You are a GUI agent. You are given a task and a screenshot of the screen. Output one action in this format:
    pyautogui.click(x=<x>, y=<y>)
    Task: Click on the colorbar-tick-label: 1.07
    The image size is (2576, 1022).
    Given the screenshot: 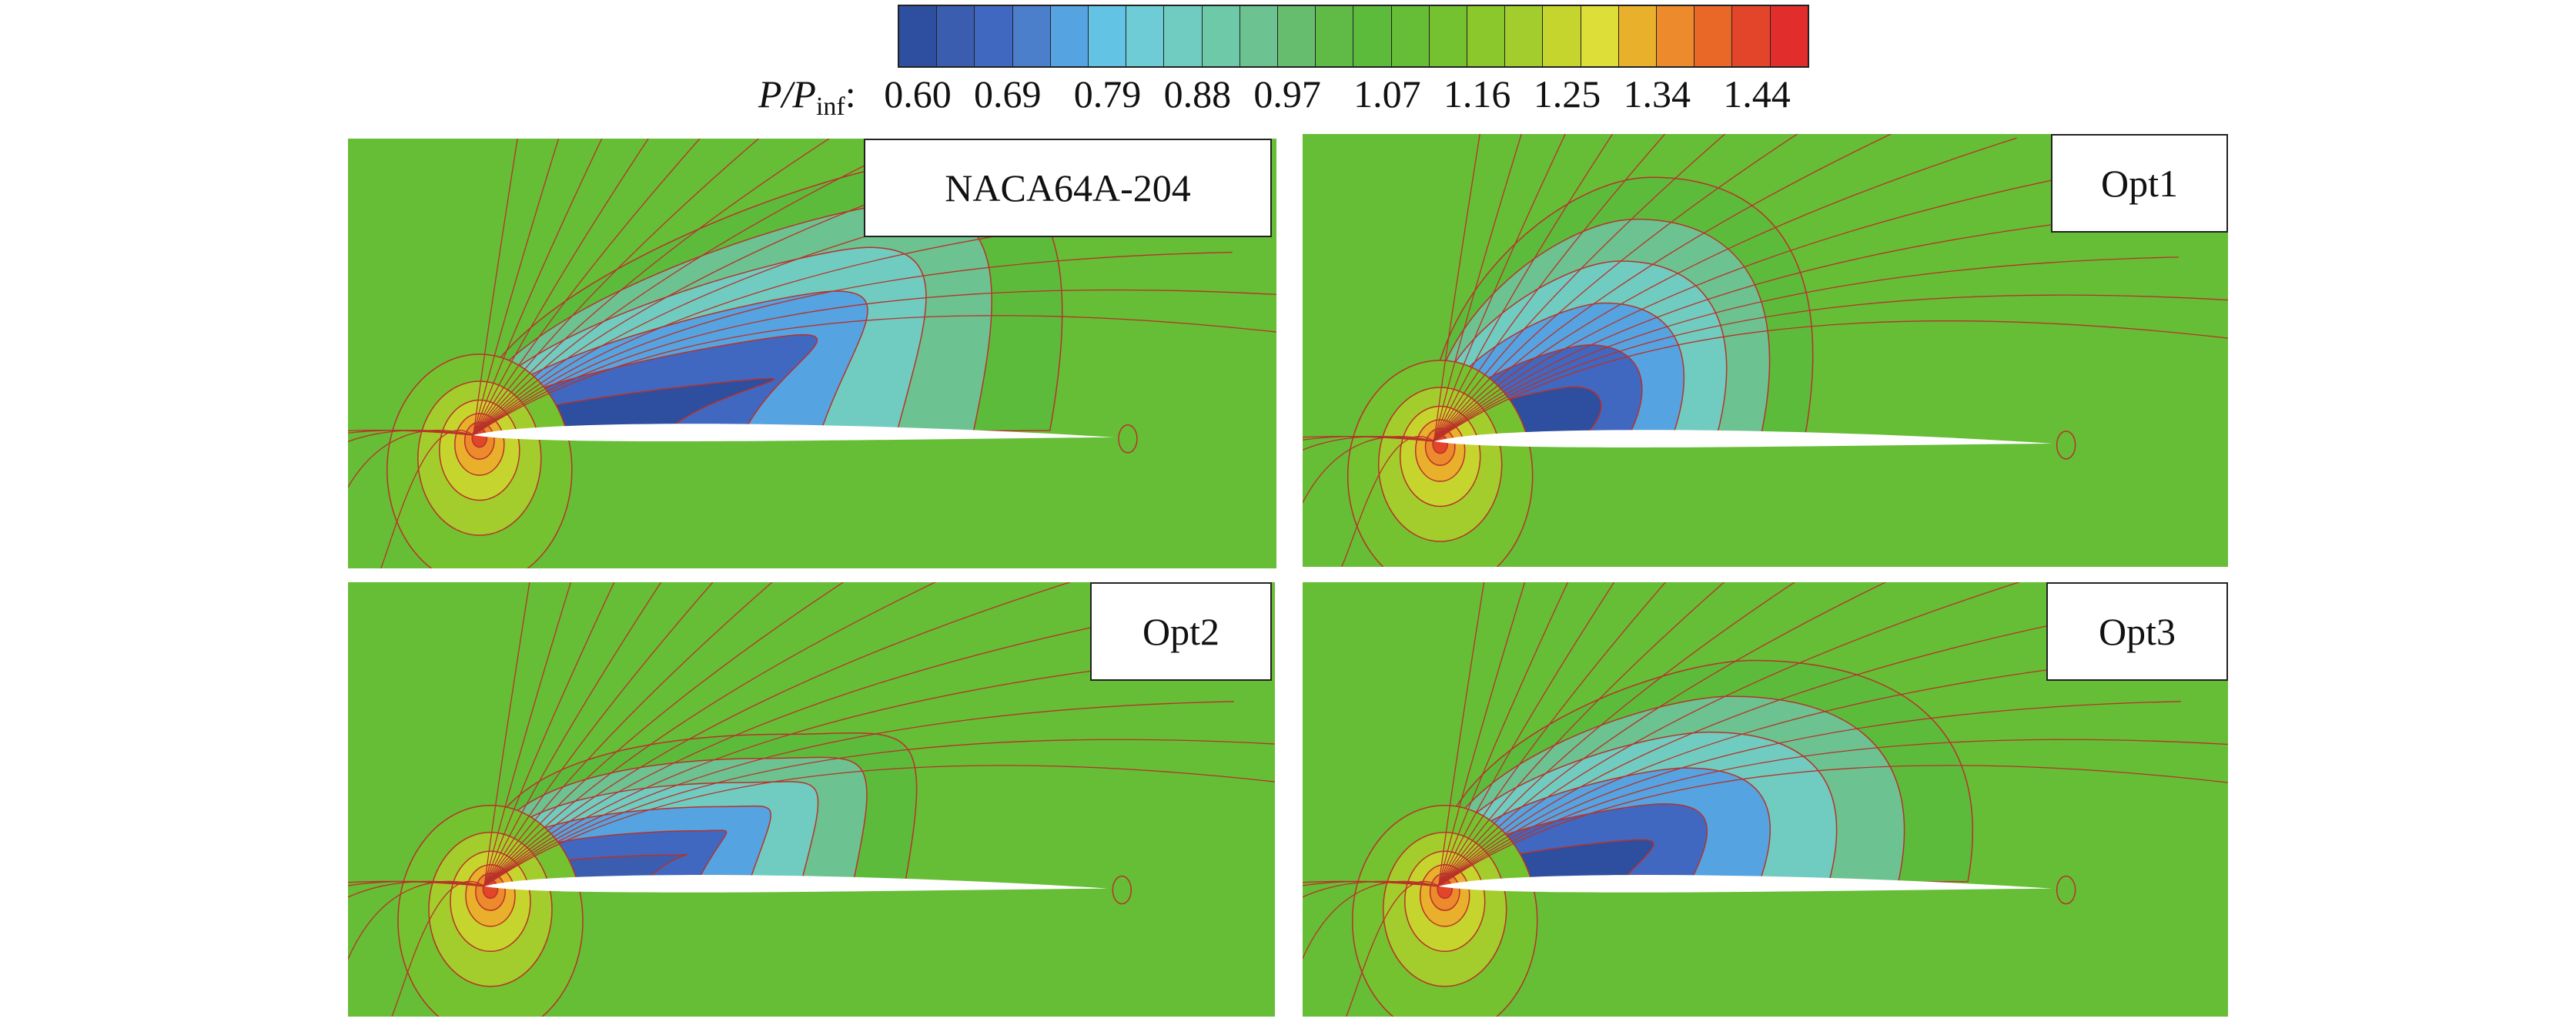 What is the action you would take?
    pyautogui.click(x=1387, y=94)
    